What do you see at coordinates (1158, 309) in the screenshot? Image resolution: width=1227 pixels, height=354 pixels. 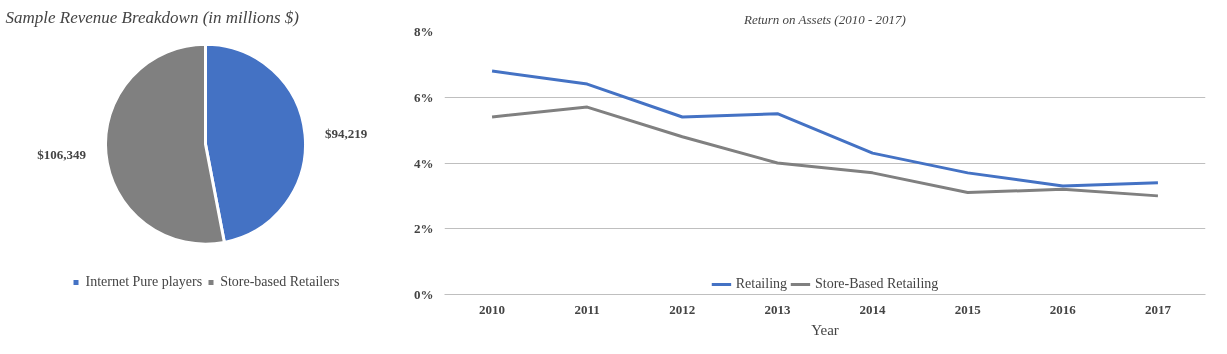 I see `x-tick-label: 2017` at bounding box center [1158, 309].